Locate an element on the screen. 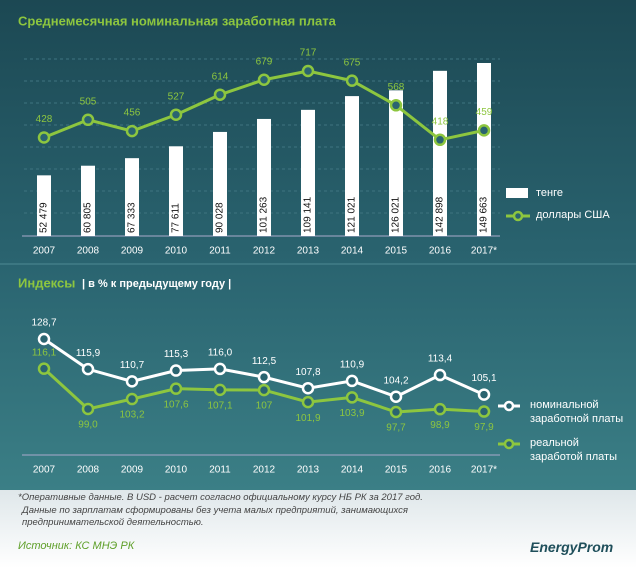 The image size is (636, 568). x-tick-label: 2015 is located at coordinates (396, 470).